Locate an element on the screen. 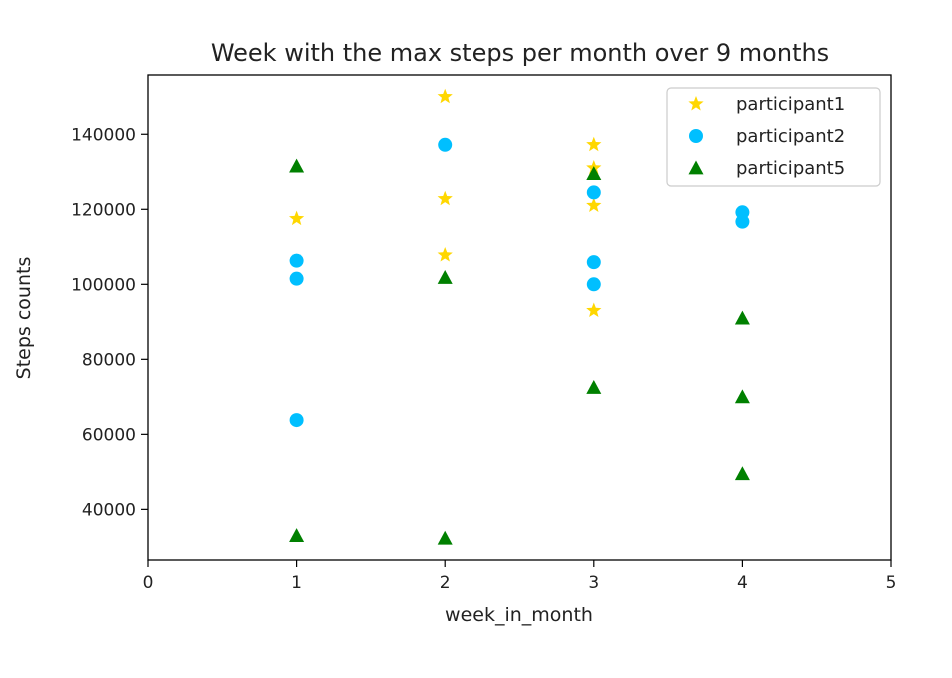 The width and height of the screenshot is (952, 678). legend-label-participant5: participant5 is located at coordinates (790, 168).